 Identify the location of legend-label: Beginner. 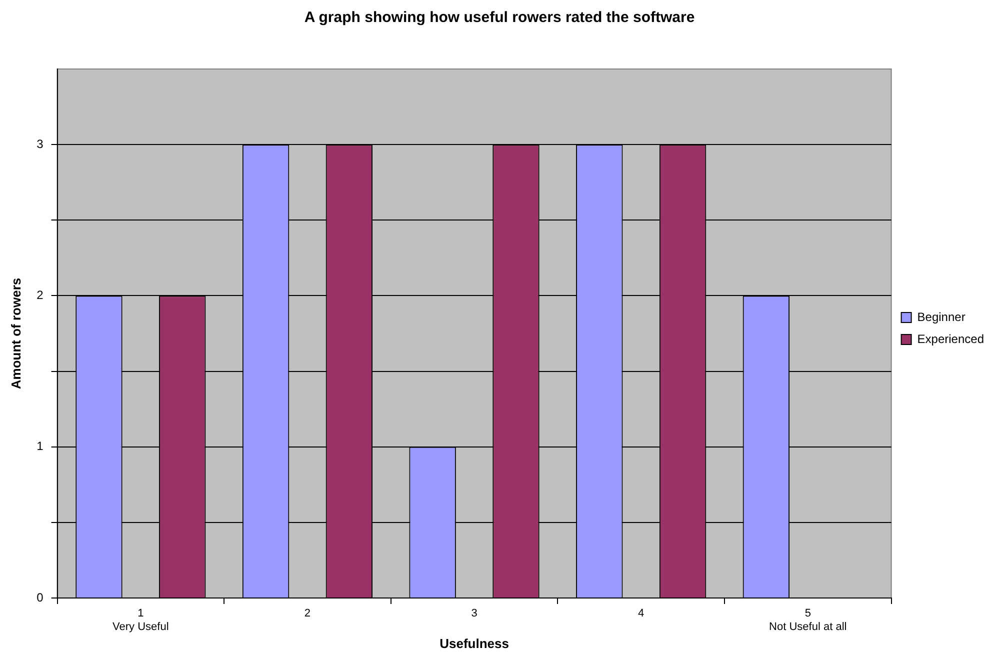
(941, 317).